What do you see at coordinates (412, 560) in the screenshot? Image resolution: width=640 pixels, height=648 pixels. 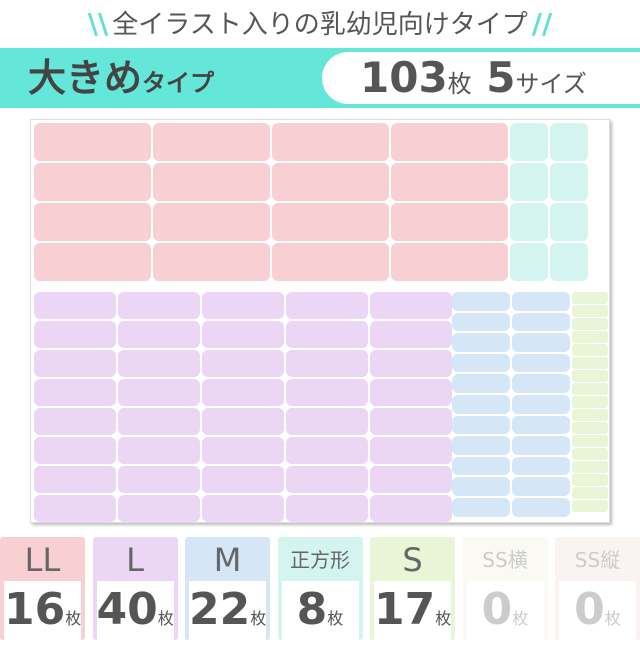 I see `legend-size-name: S` at bounding box center [412, 560].